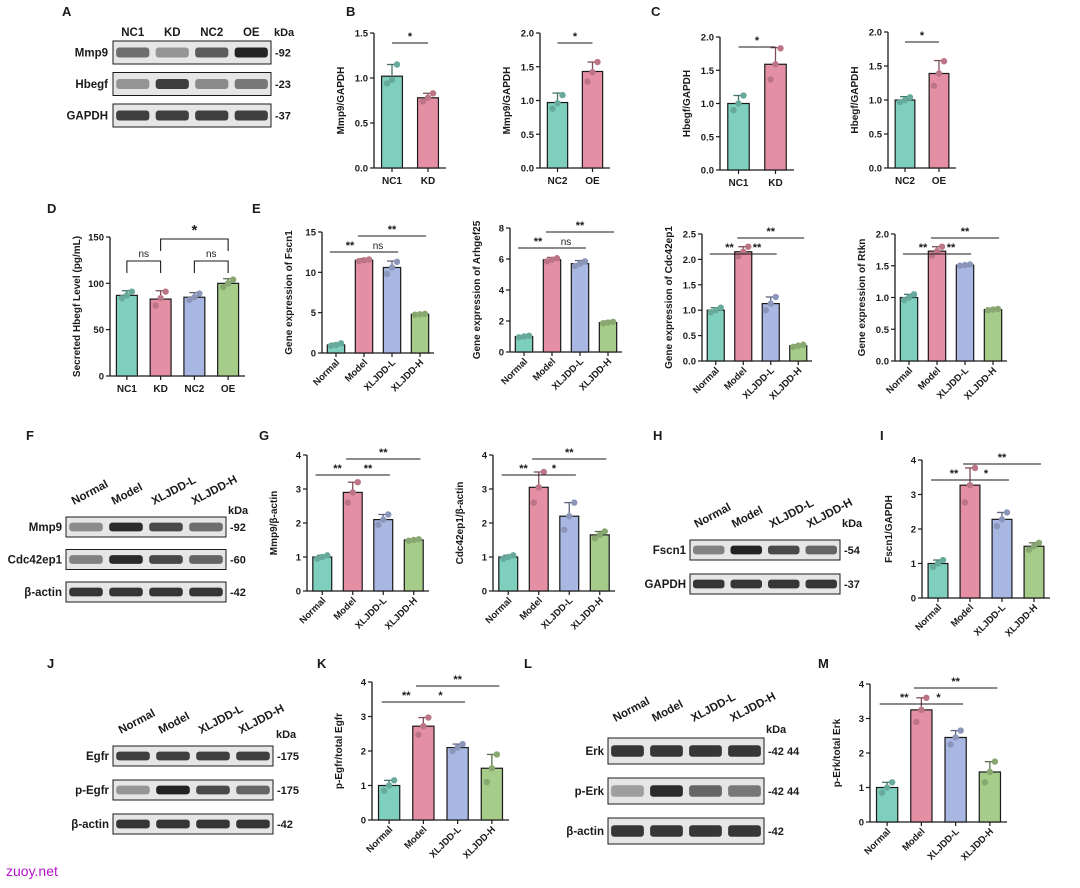 The image size is (1080, 888). What do you see at coordinates (35, 561) in the screenshot?
I see `blot-row-label-Cdc42ep1: Cdc42ep1` at bounding box center [35, 561].